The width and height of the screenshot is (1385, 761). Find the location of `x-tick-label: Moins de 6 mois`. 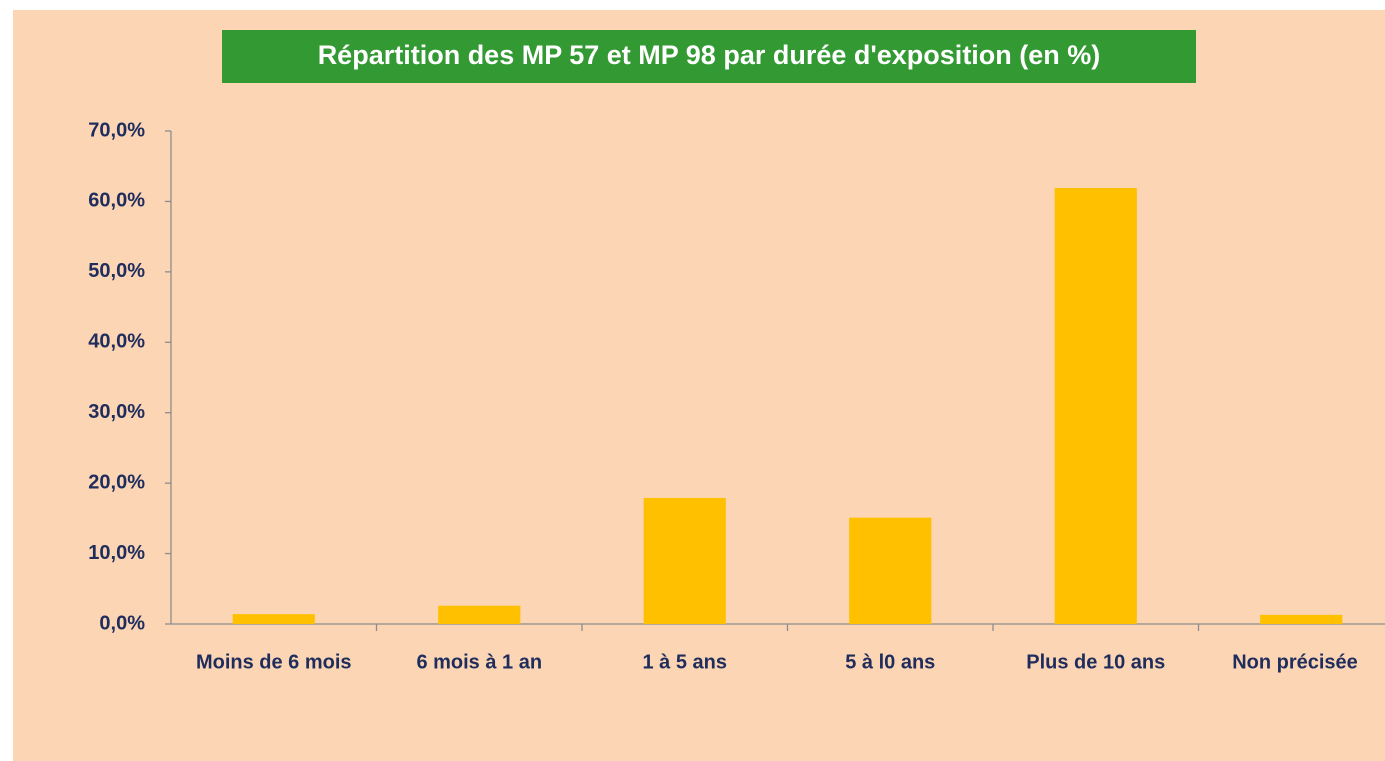

x-tick-label: Moins de 6 mois is located at coordinates (274, 662).